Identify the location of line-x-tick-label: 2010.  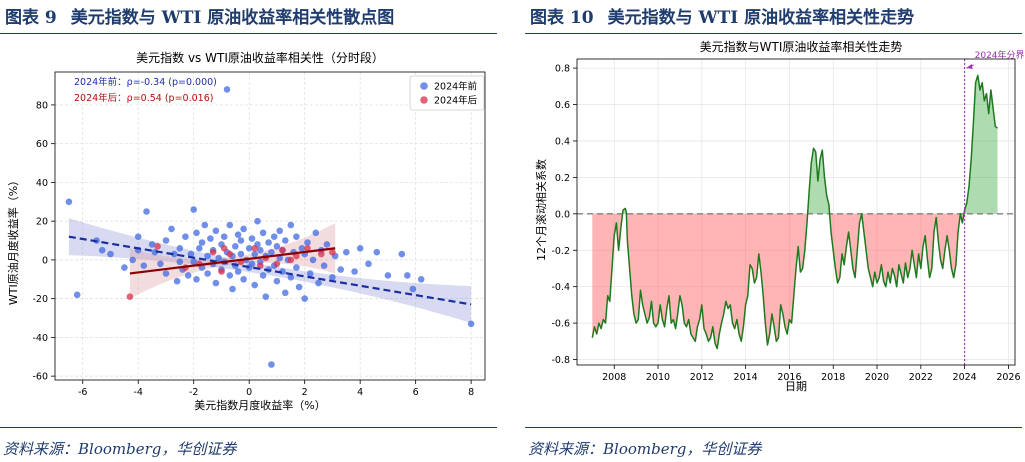
(658, 377).